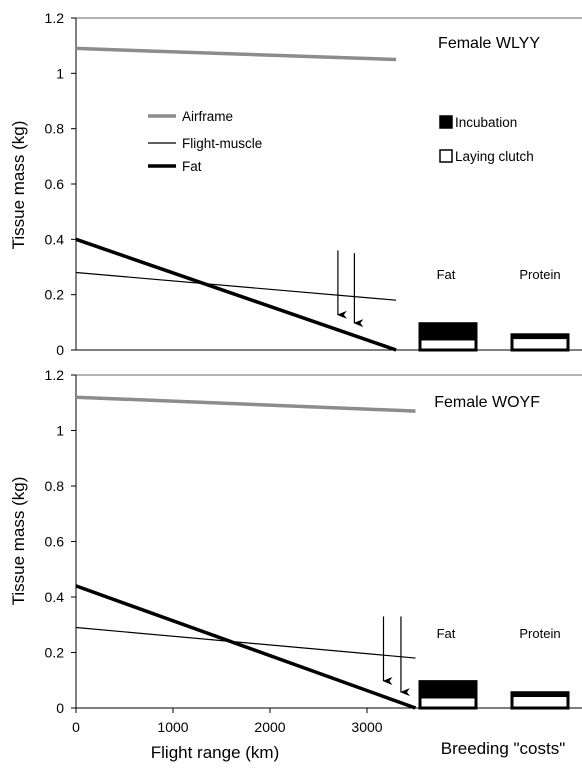 Image resolution: width=582 pixels, height=773 pixels. Describe the element at coordinates (486, 139) in the screenshot. I see `breeding-legend: Incubation Laying clutch` at that location.